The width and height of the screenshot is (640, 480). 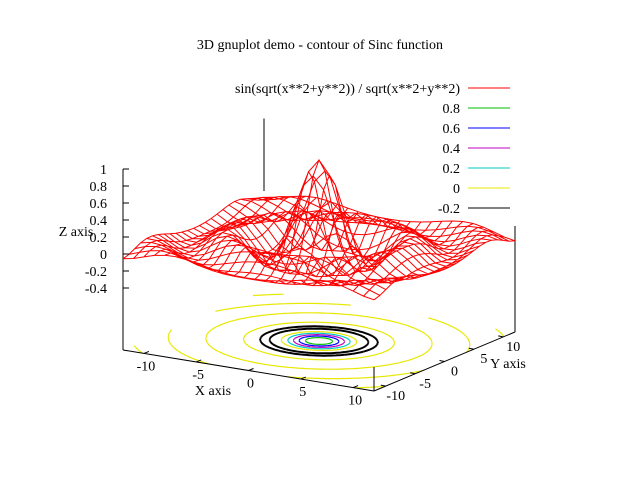 I want to click on x-axis-label: X axis, so click(x=213, y=391).